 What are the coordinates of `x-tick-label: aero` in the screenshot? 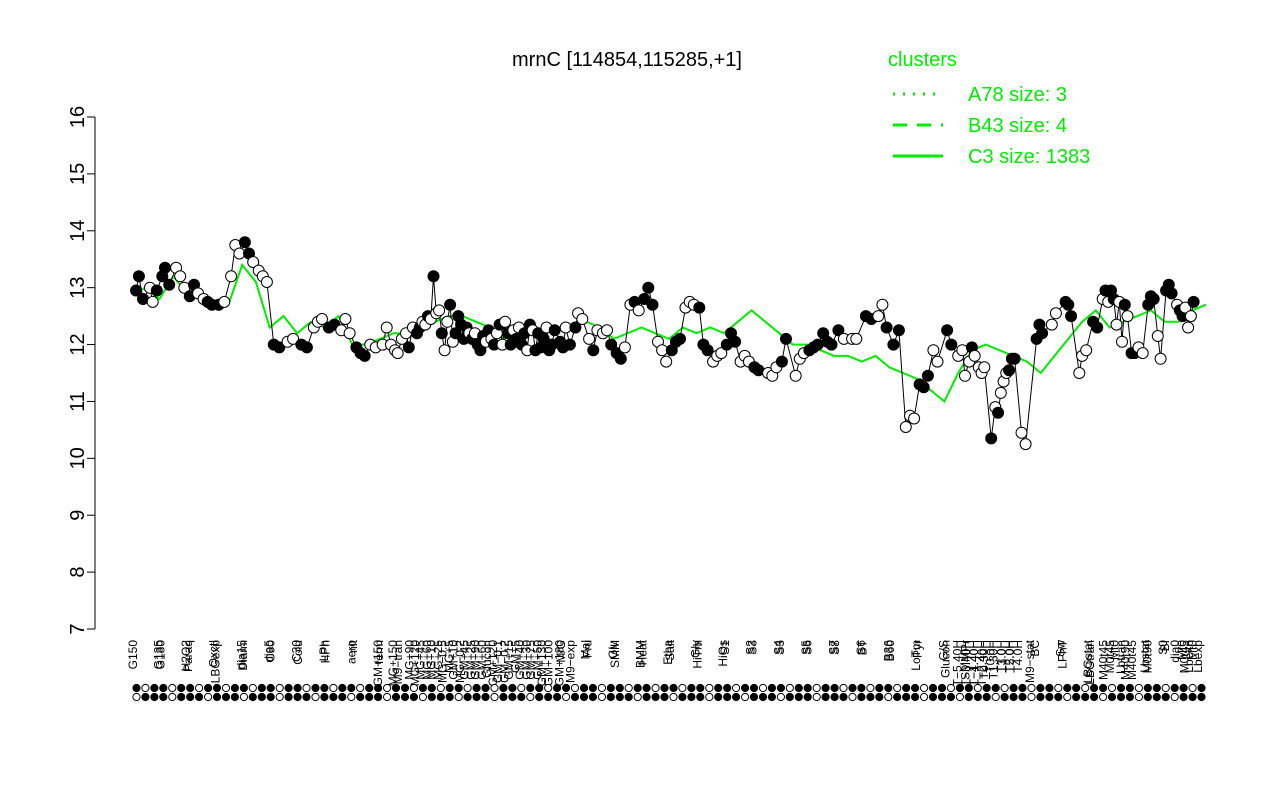 It's located at (351, 652).